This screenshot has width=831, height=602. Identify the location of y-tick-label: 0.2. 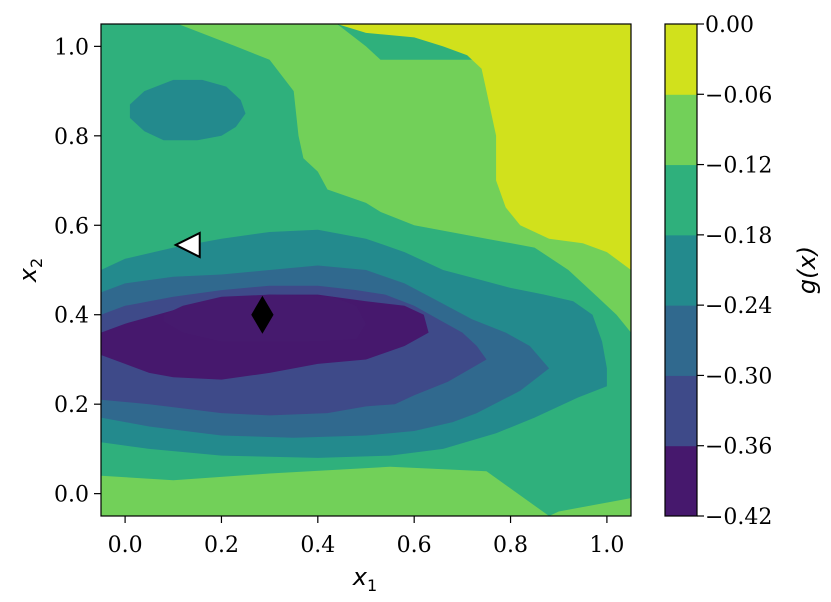
(71, 405).